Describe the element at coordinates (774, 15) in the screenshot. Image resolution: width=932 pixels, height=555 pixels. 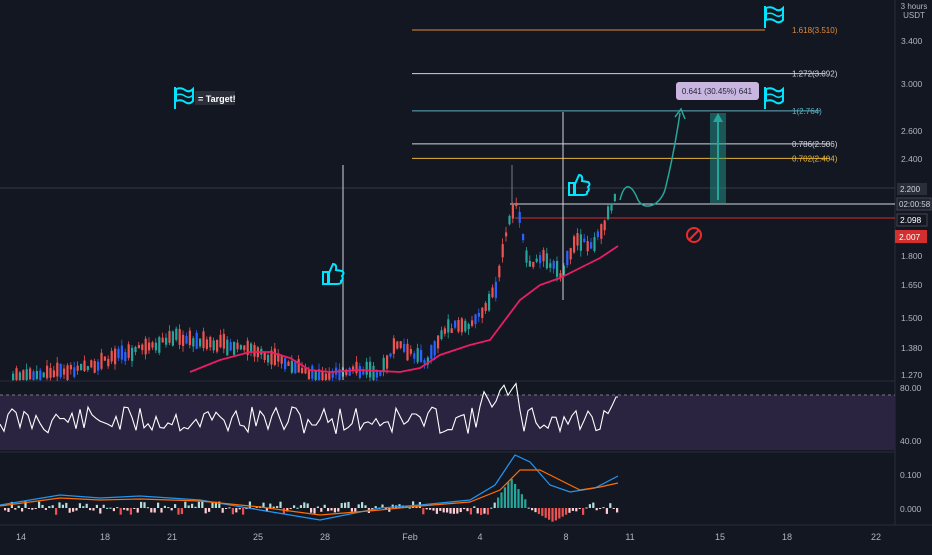
I see `flag-check` at that location.